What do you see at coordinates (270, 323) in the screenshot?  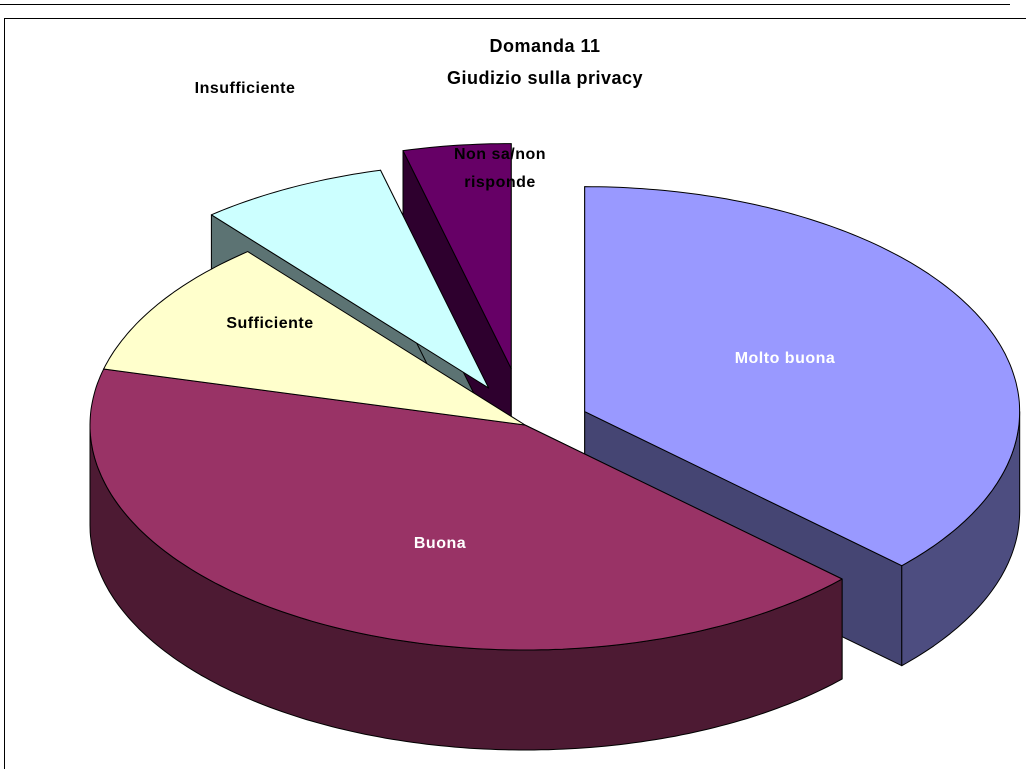 I see `slice-label: Sufficiente` at bounding box center [270, 323].